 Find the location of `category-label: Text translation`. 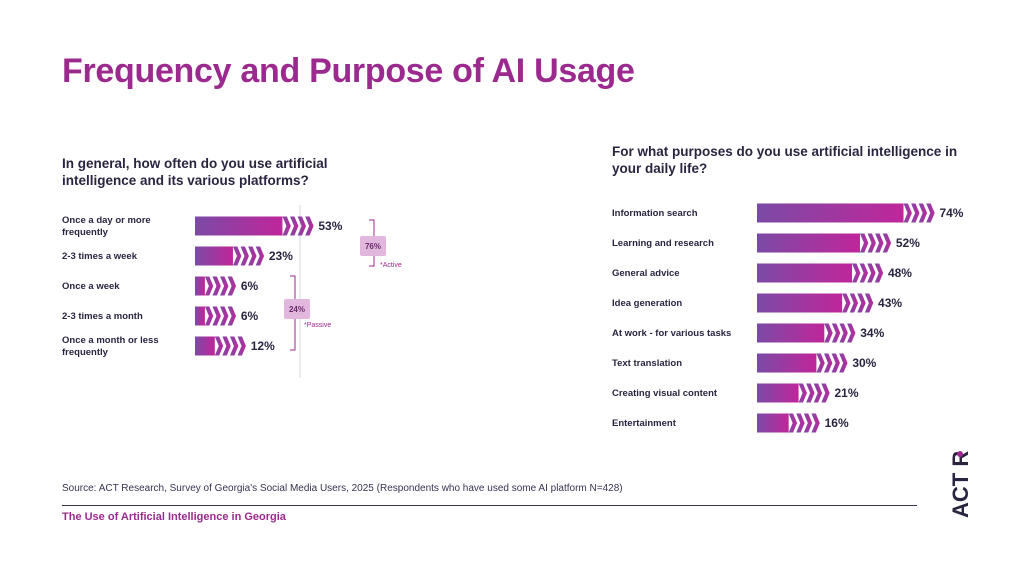

category-label: Text translation is located at coordinates (647, 363).